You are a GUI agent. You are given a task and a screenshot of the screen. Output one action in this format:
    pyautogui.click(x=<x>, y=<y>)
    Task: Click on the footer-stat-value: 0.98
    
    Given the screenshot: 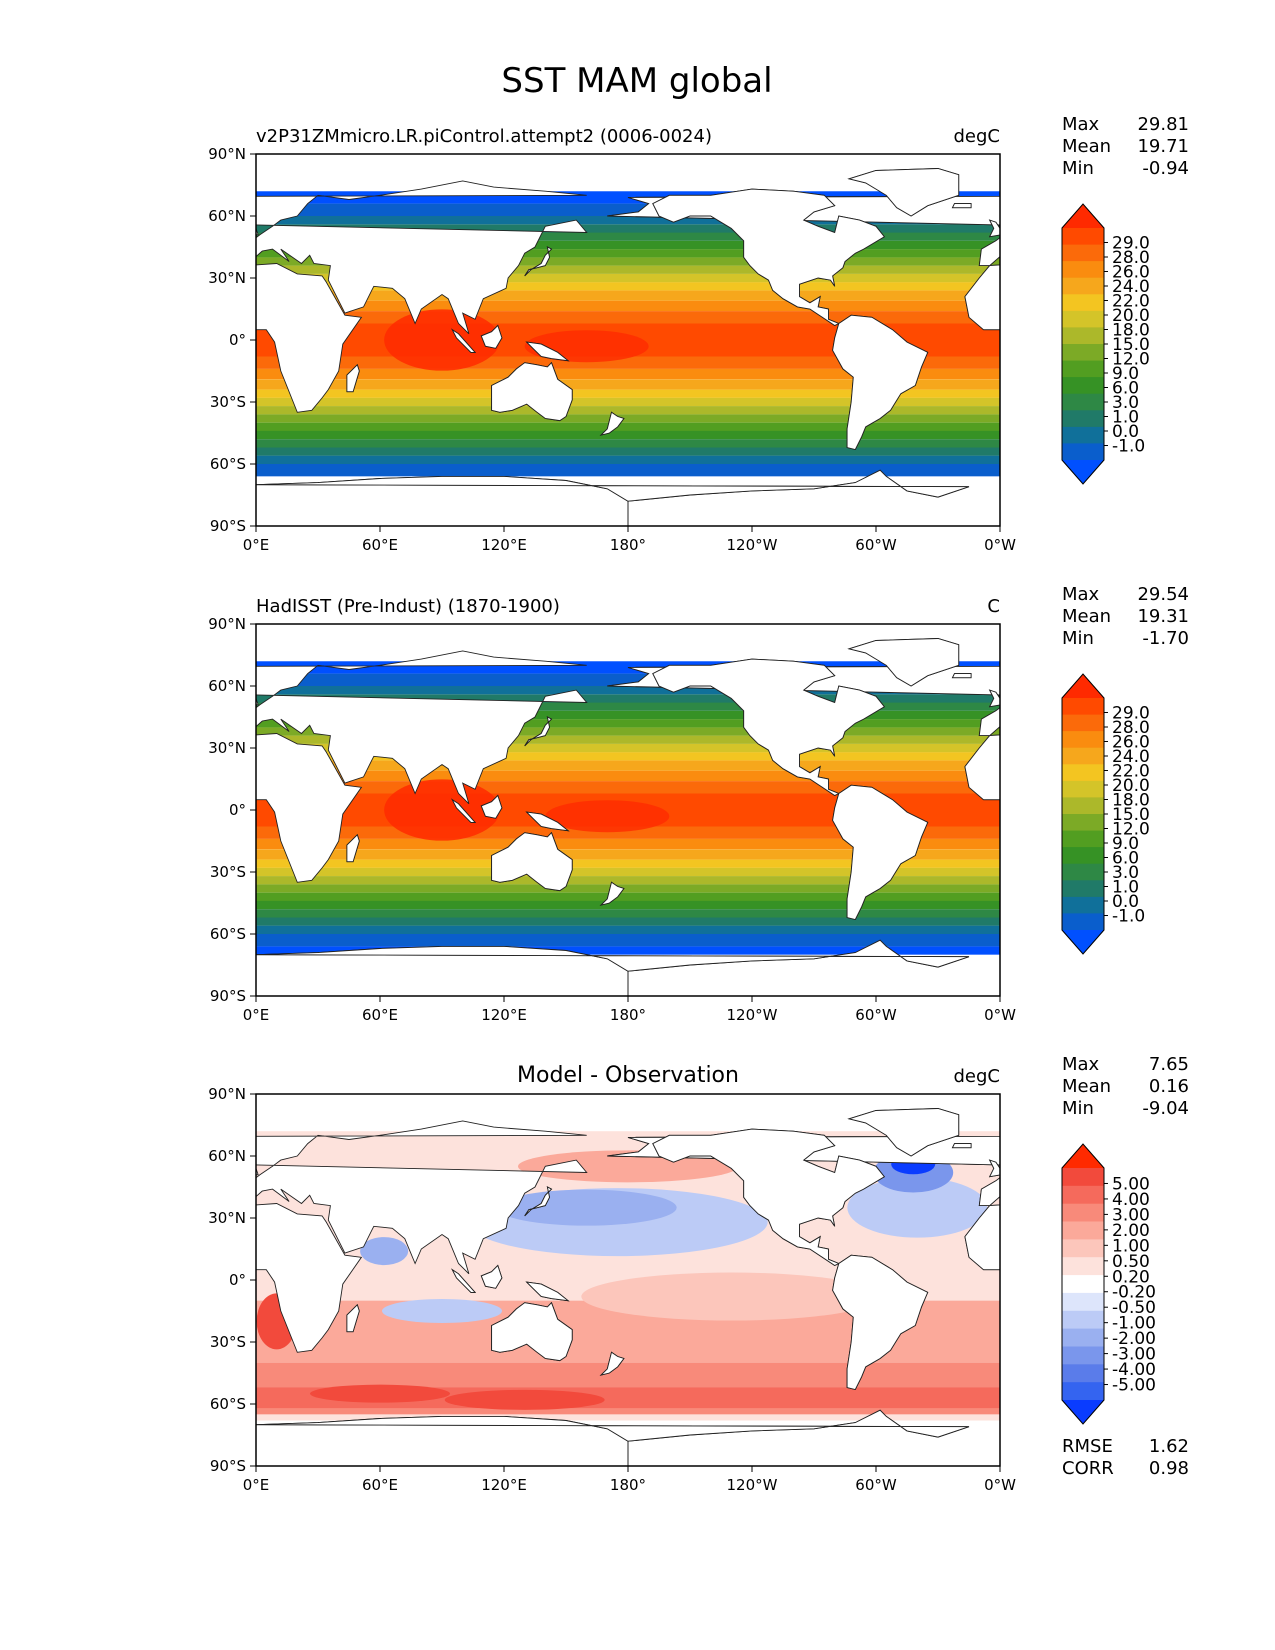 What is the action you would take?
    pyautogui.click(x=1169, y=1468)
    